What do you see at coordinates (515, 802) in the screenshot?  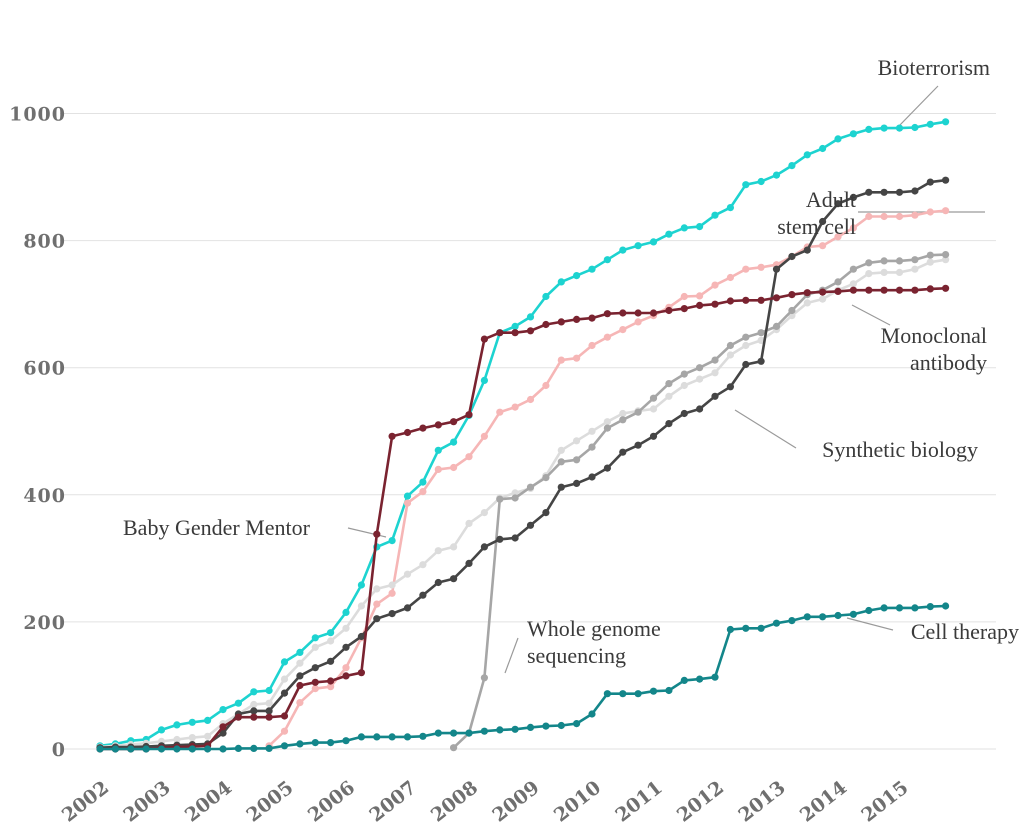 I see `x-tick-label: 2009` at bounding box center [515, 802].